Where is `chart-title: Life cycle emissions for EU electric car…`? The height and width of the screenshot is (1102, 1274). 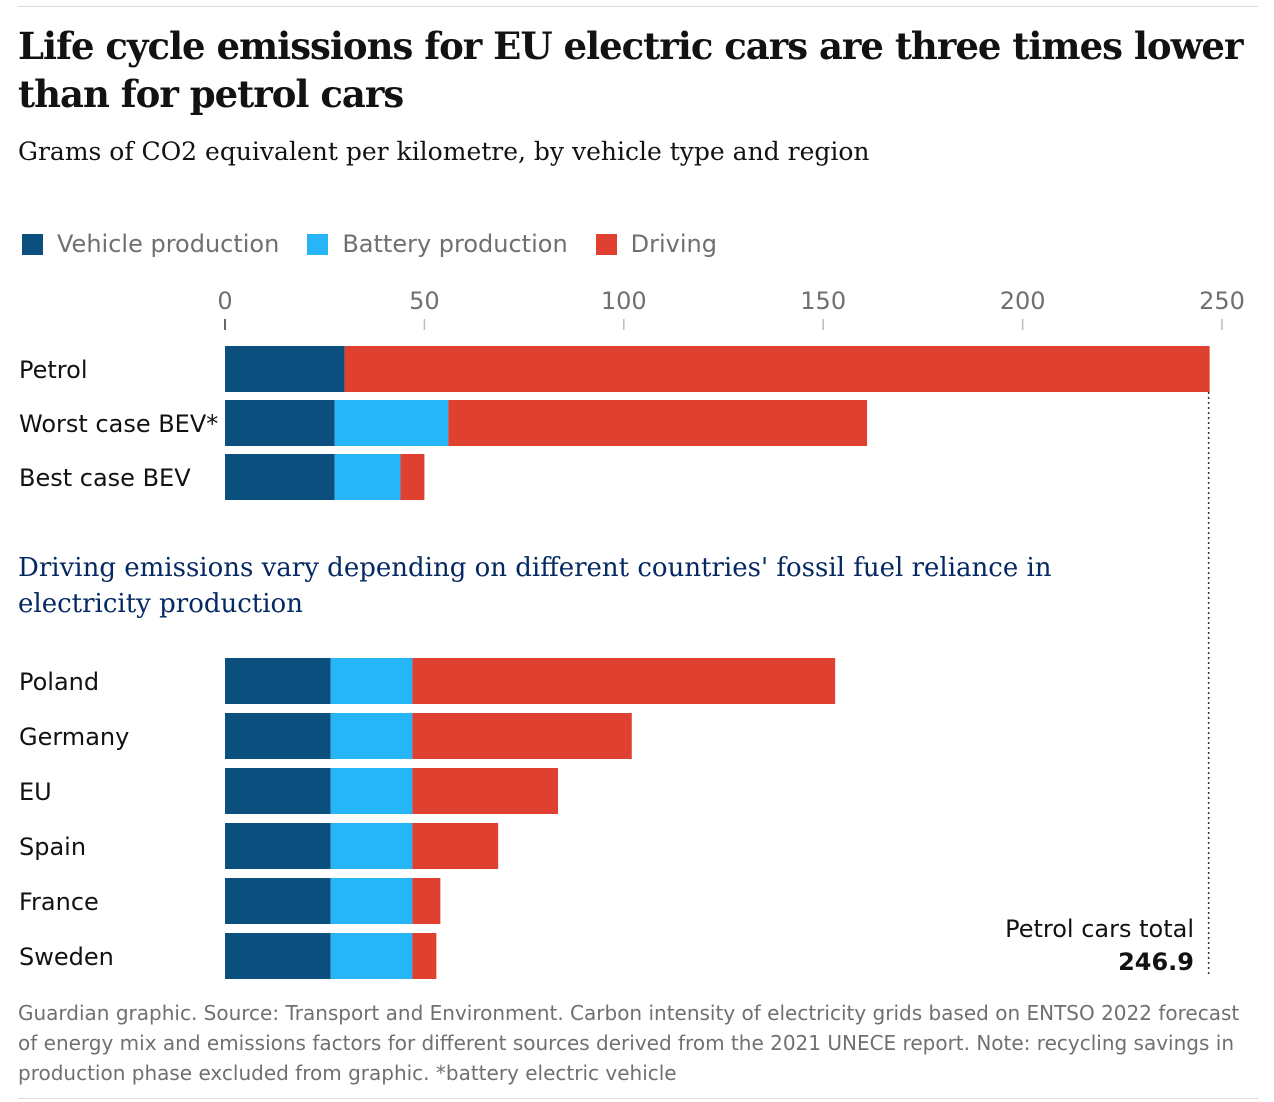 chart-title: Life cycle emissions for EU electric car… is located at coordinates (630, 70).